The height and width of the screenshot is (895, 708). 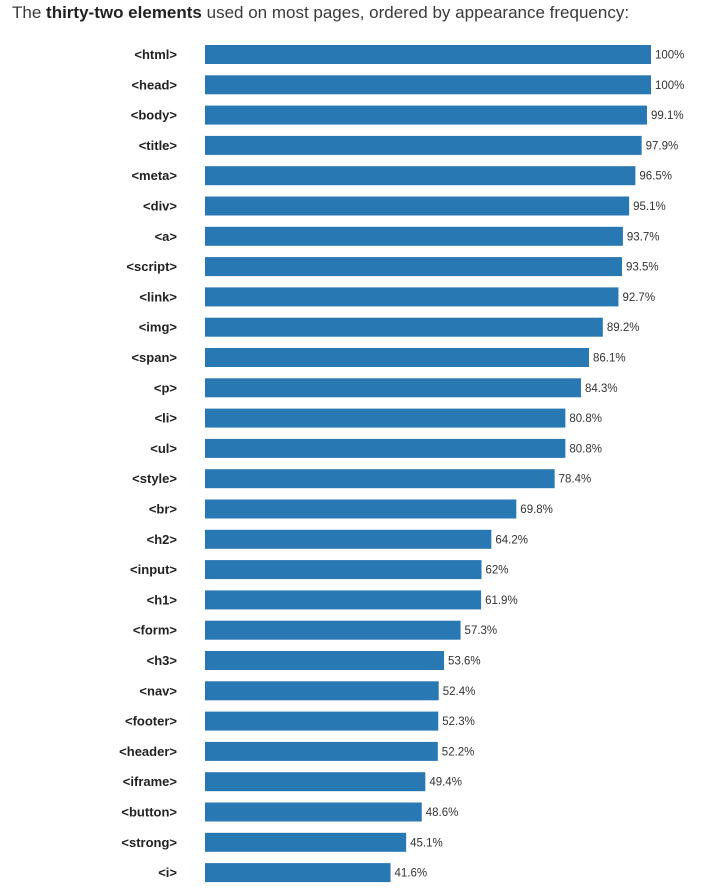 I want to click on value-label-style: 78.4%, so click(x=575, y=480).